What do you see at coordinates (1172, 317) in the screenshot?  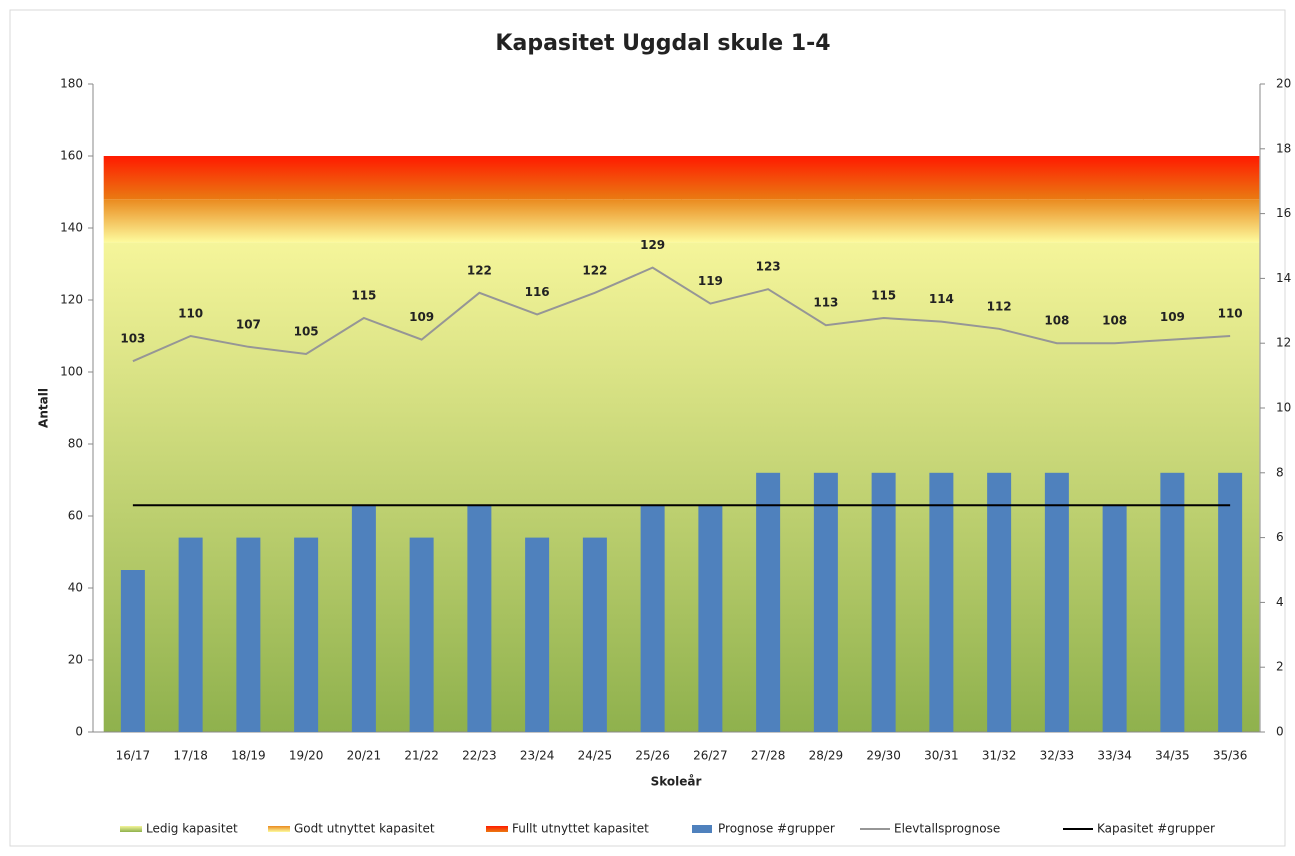 I see `data-label: 109` at bounding box center [1172, 317].